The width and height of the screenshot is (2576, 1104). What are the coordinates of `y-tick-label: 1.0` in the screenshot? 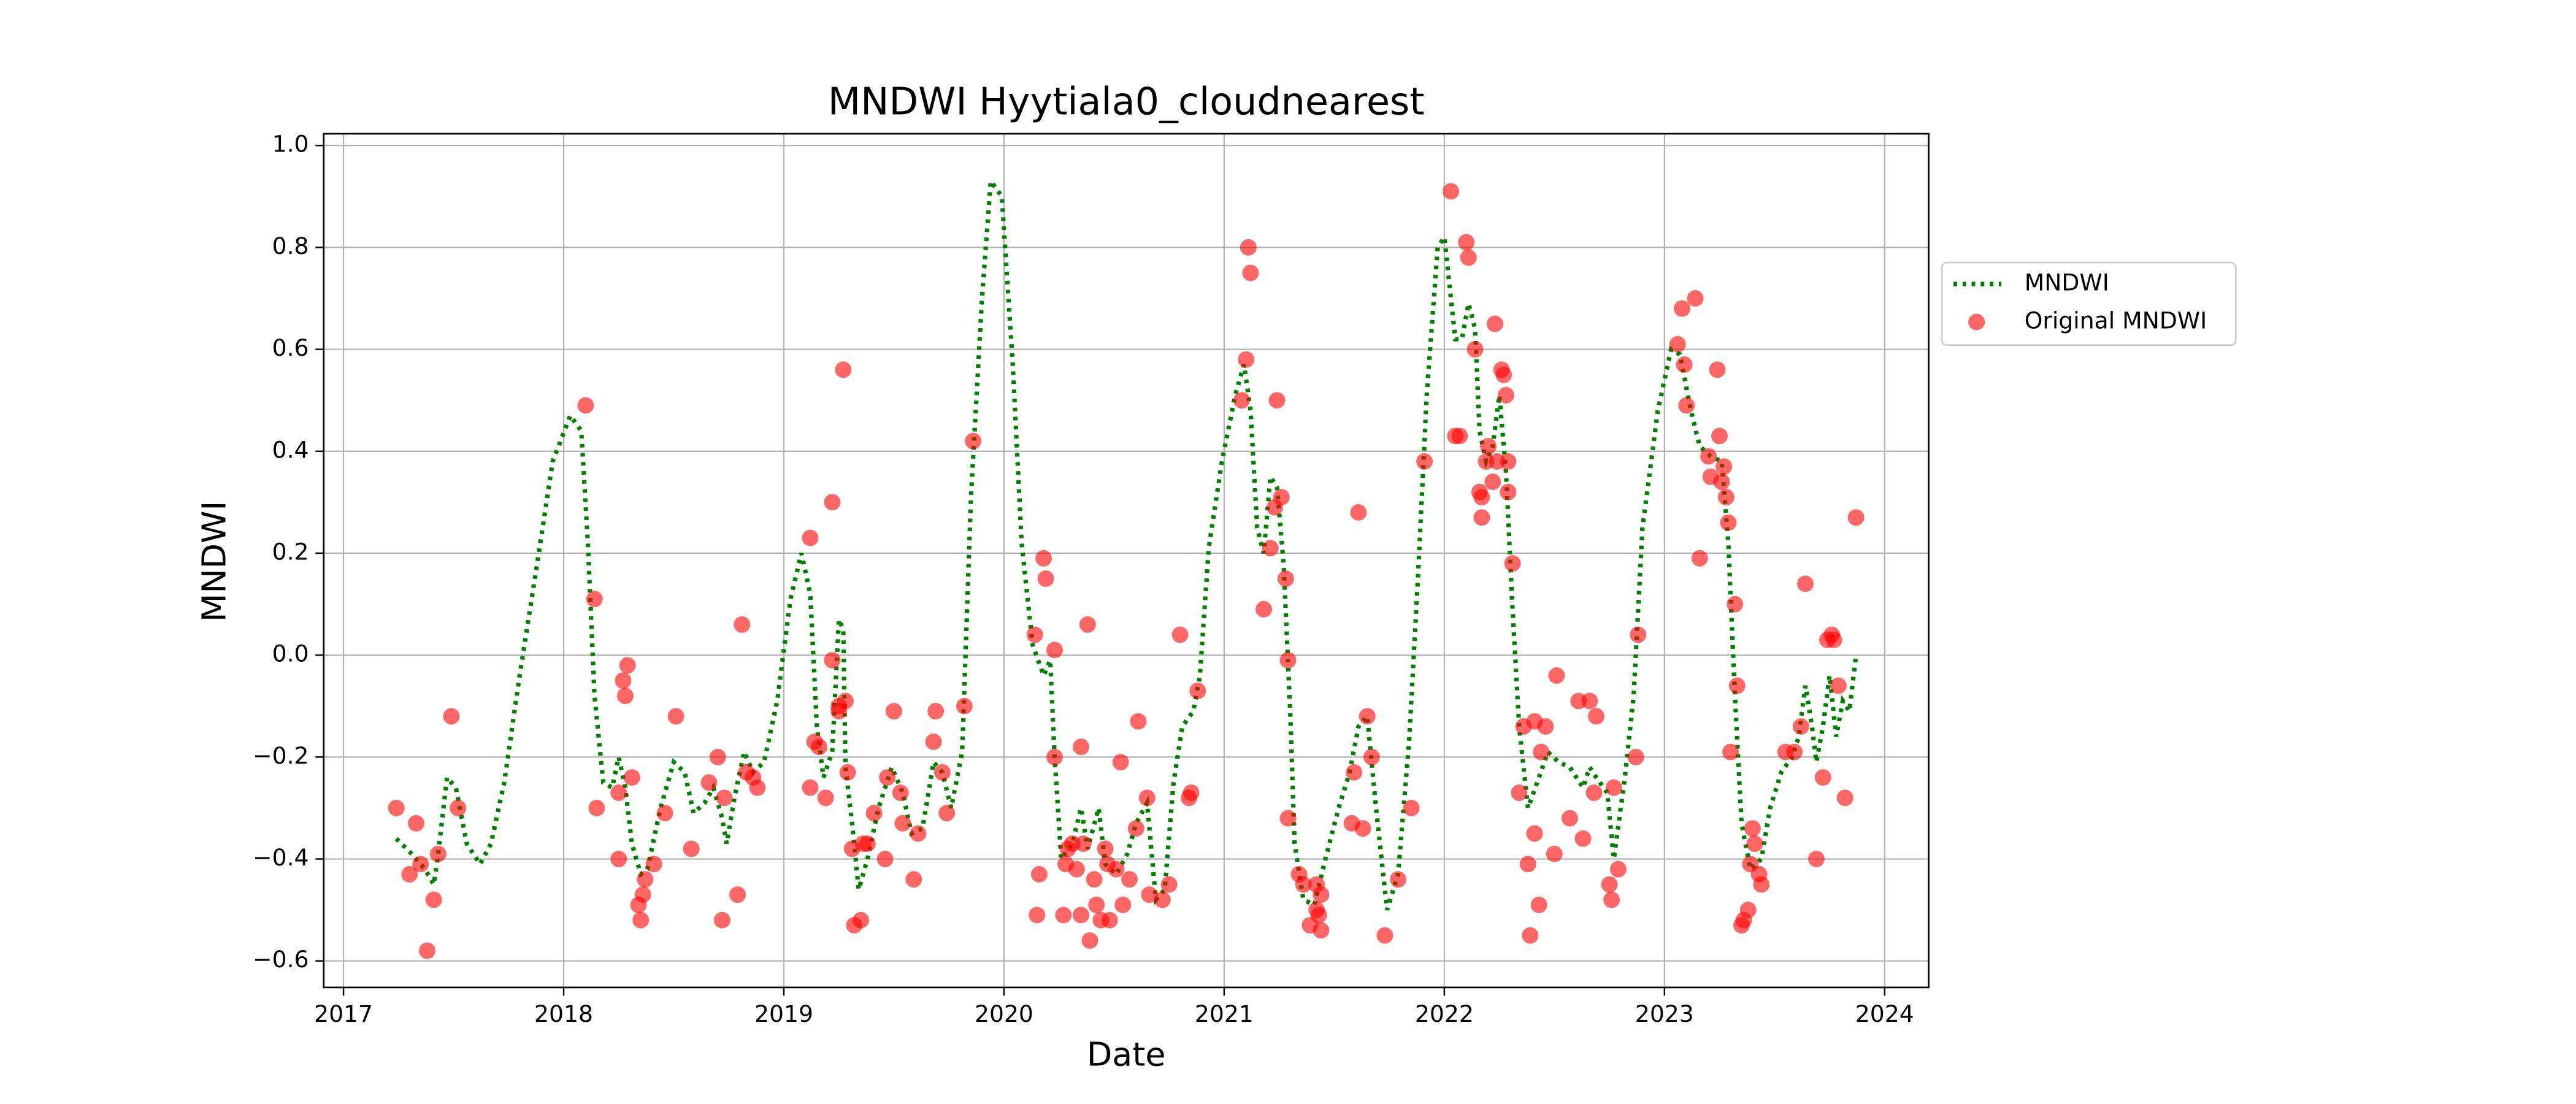 It's located at (290, 144).